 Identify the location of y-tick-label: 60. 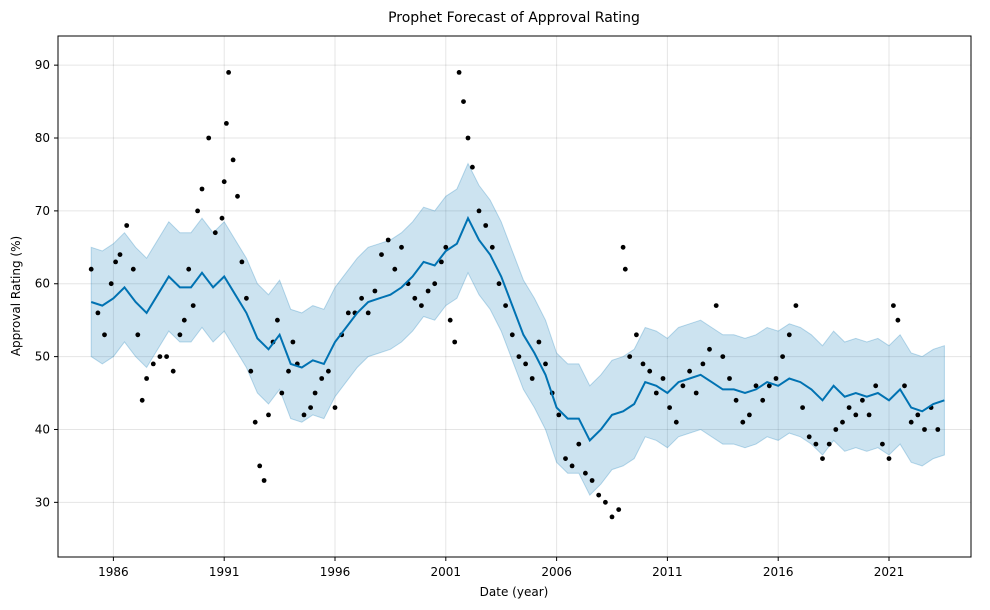
(42, 284).